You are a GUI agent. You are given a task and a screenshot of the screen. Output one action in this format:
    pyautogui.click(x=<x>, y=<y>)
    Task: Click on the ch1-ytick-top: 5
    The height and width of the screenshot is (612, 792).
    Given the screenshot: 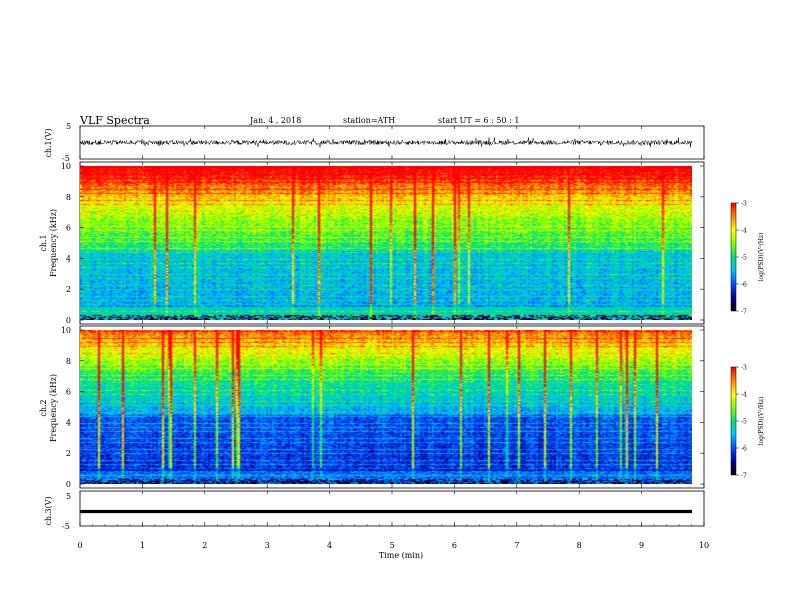 What is the action you would take?
    pyautogui.click(x=68, y=126)
    